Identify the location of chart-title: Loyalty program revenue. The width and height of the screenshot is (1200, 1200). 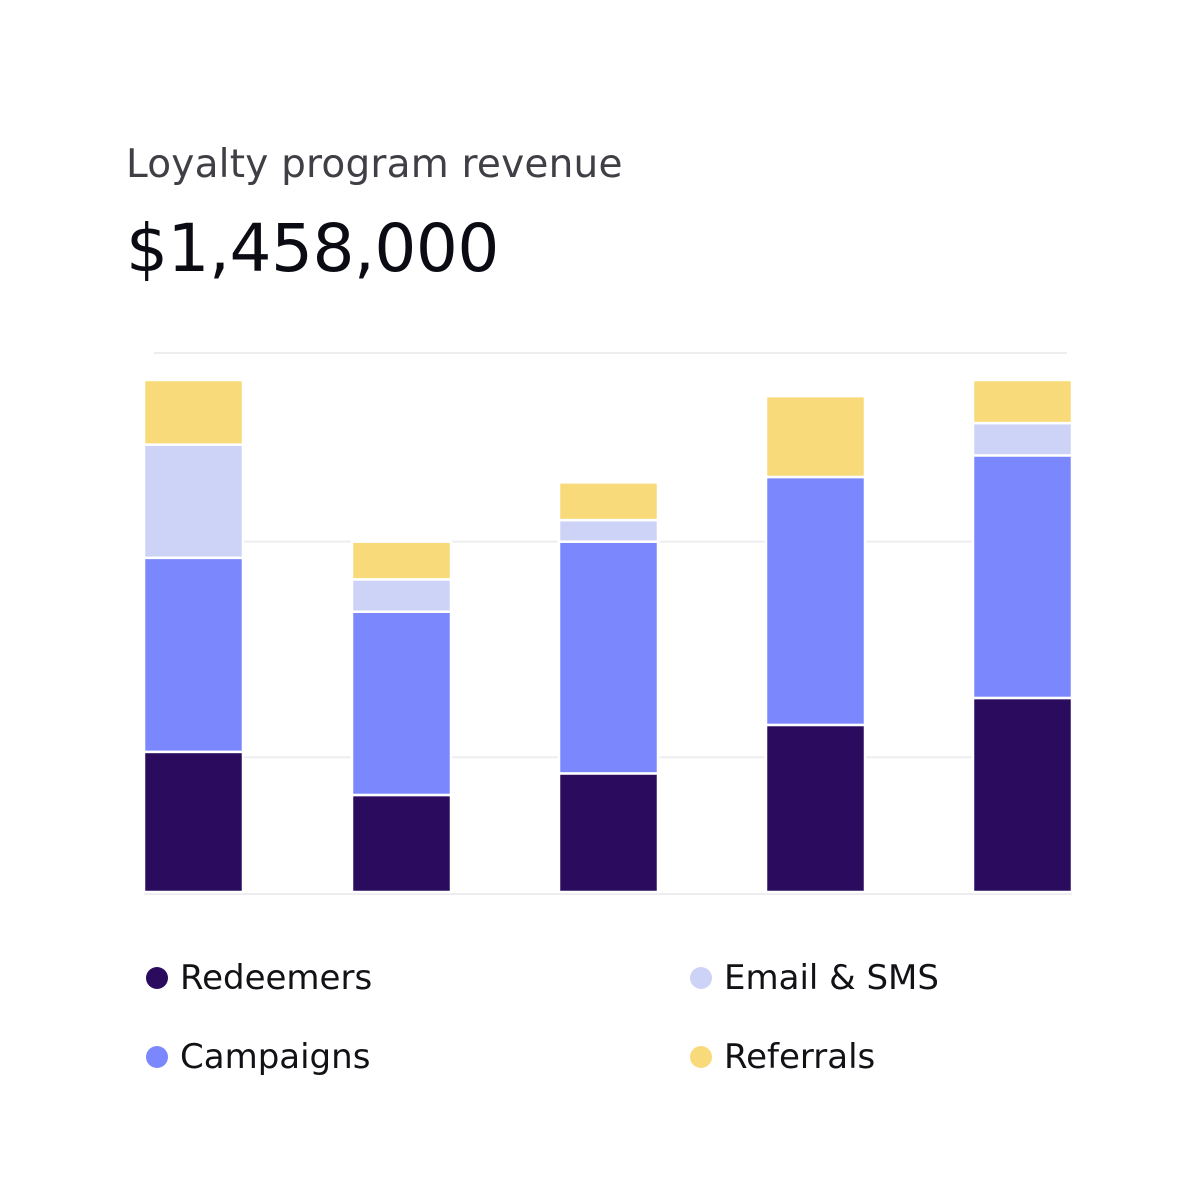
(374, 164).